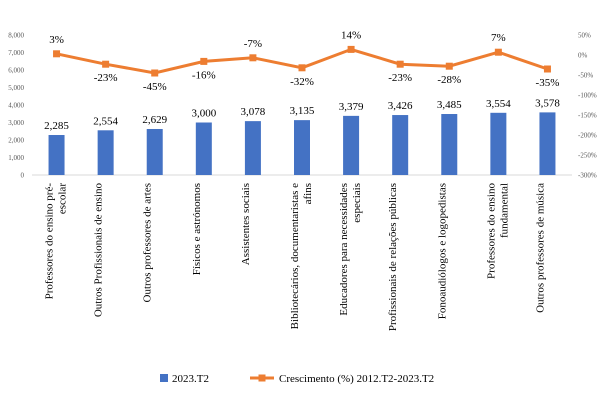 Image resolution: width=610 pixels, height=412 pixels. Describe the element at coordinates (304, 61) in the screenshot. I see `line-series: 3% -23% -45% -16% -7% -32% 14% -23% -28% 7% -35%` at that location.